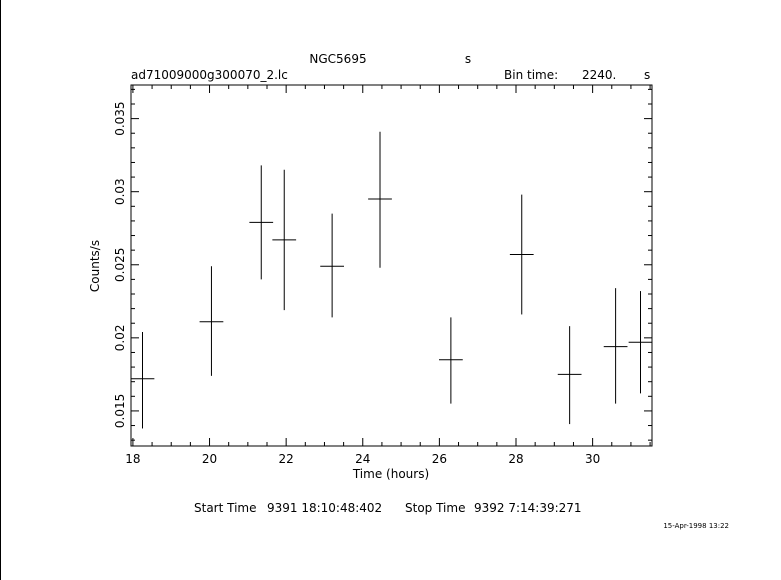  What do you see at coordinates (390, 474) in the screenshot?
I see `x-axis-label: Time (hours)` at bounding box center [390, 474].